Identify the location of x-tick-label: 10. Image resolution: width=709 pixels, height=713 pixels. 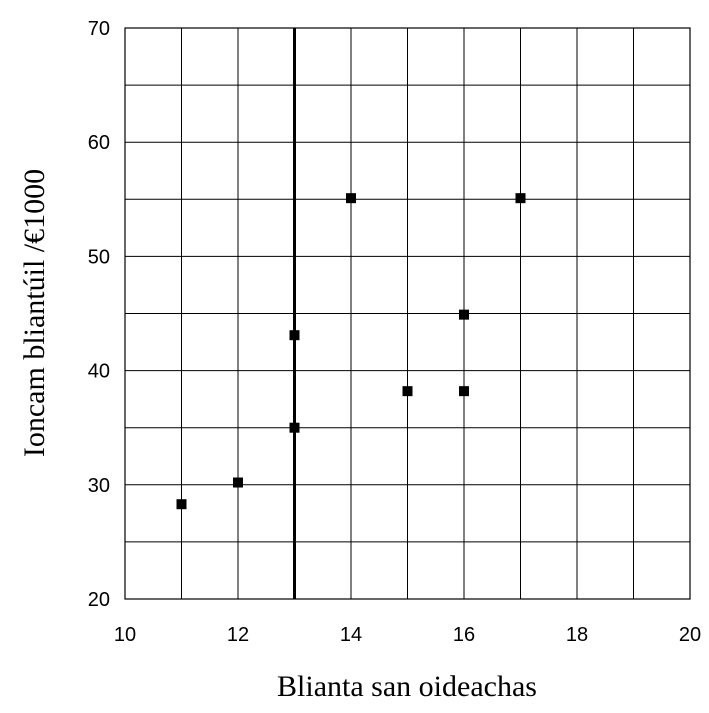
(125, 635).